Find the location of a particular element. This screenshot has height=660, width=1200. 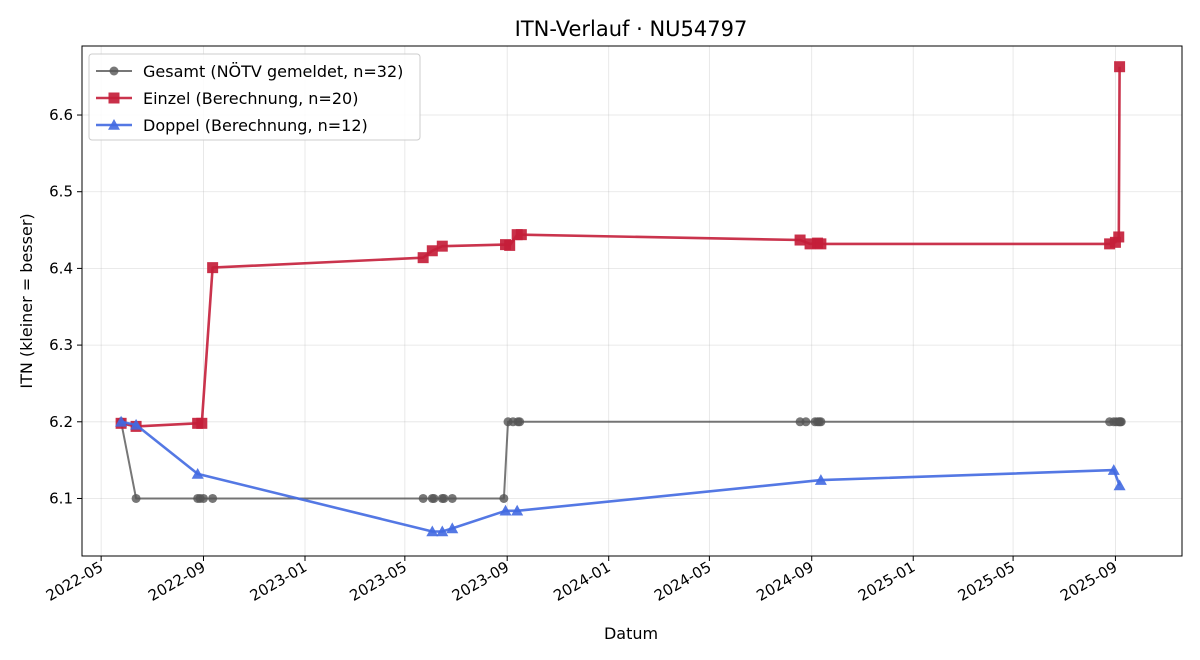

y-tick-label: 6.1 is located at coordinates (61, 498).